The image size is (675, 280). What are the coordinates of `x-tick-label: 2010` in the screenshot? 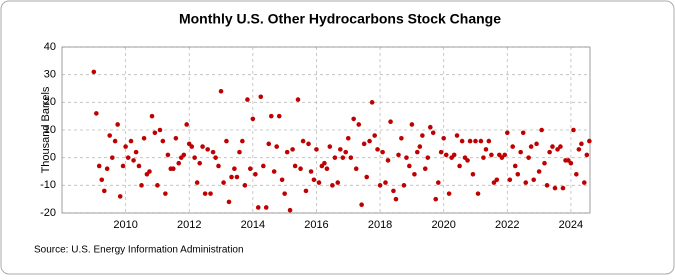 It's located at (125, 225).